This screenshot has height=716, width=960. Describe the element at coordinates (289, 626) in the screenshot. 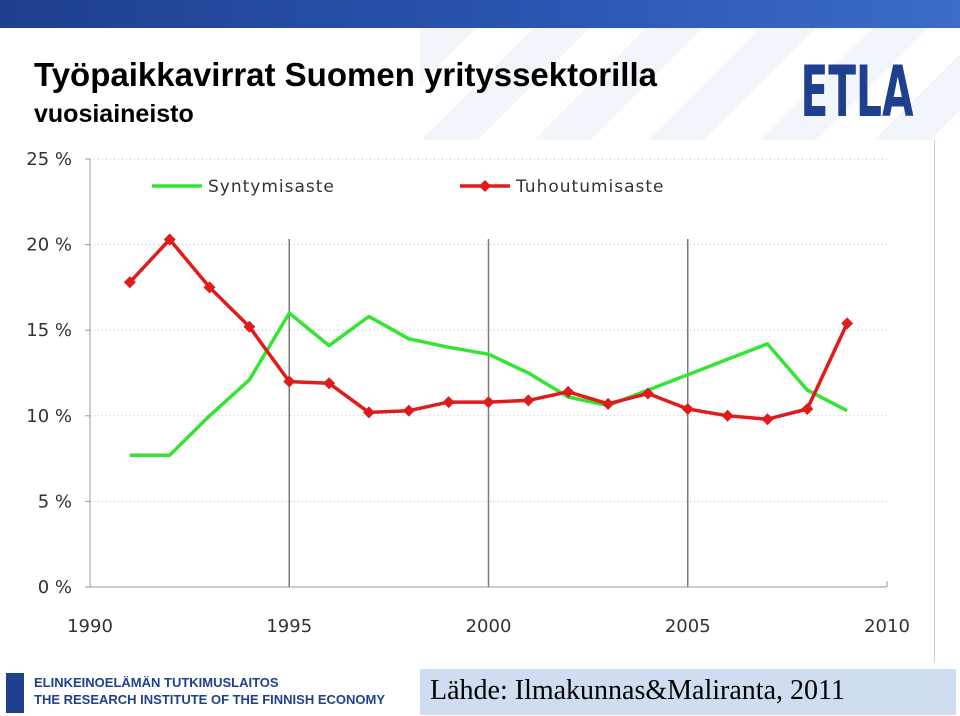

I see `x-tick-label: 1995` at that location.